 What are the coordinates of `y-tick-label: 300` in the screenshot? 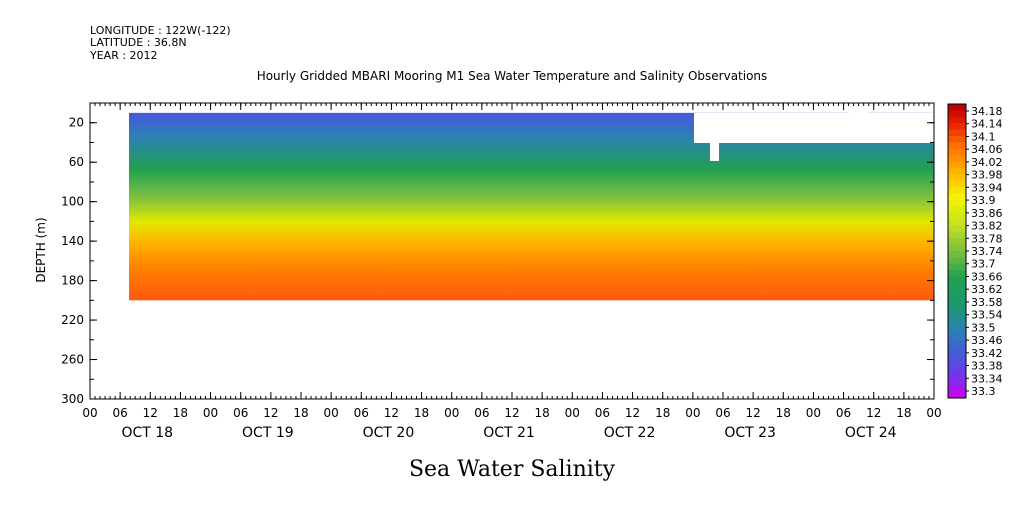 It's located at (72, 399).